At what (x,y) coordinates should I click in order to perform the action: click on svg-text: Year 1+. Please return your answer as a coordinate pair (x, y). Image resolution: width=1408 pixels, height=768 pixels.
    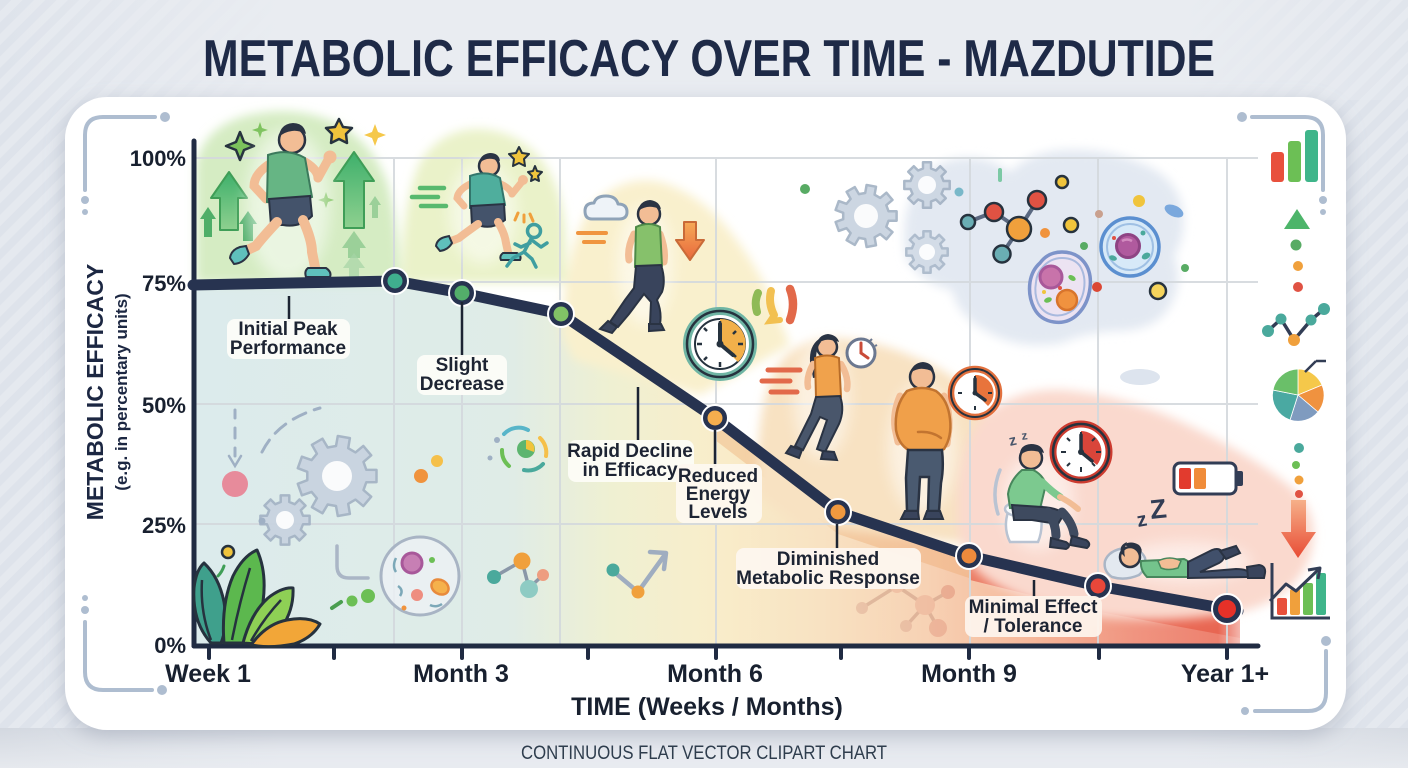
    Looking at the image, I should click on (1225, 674).